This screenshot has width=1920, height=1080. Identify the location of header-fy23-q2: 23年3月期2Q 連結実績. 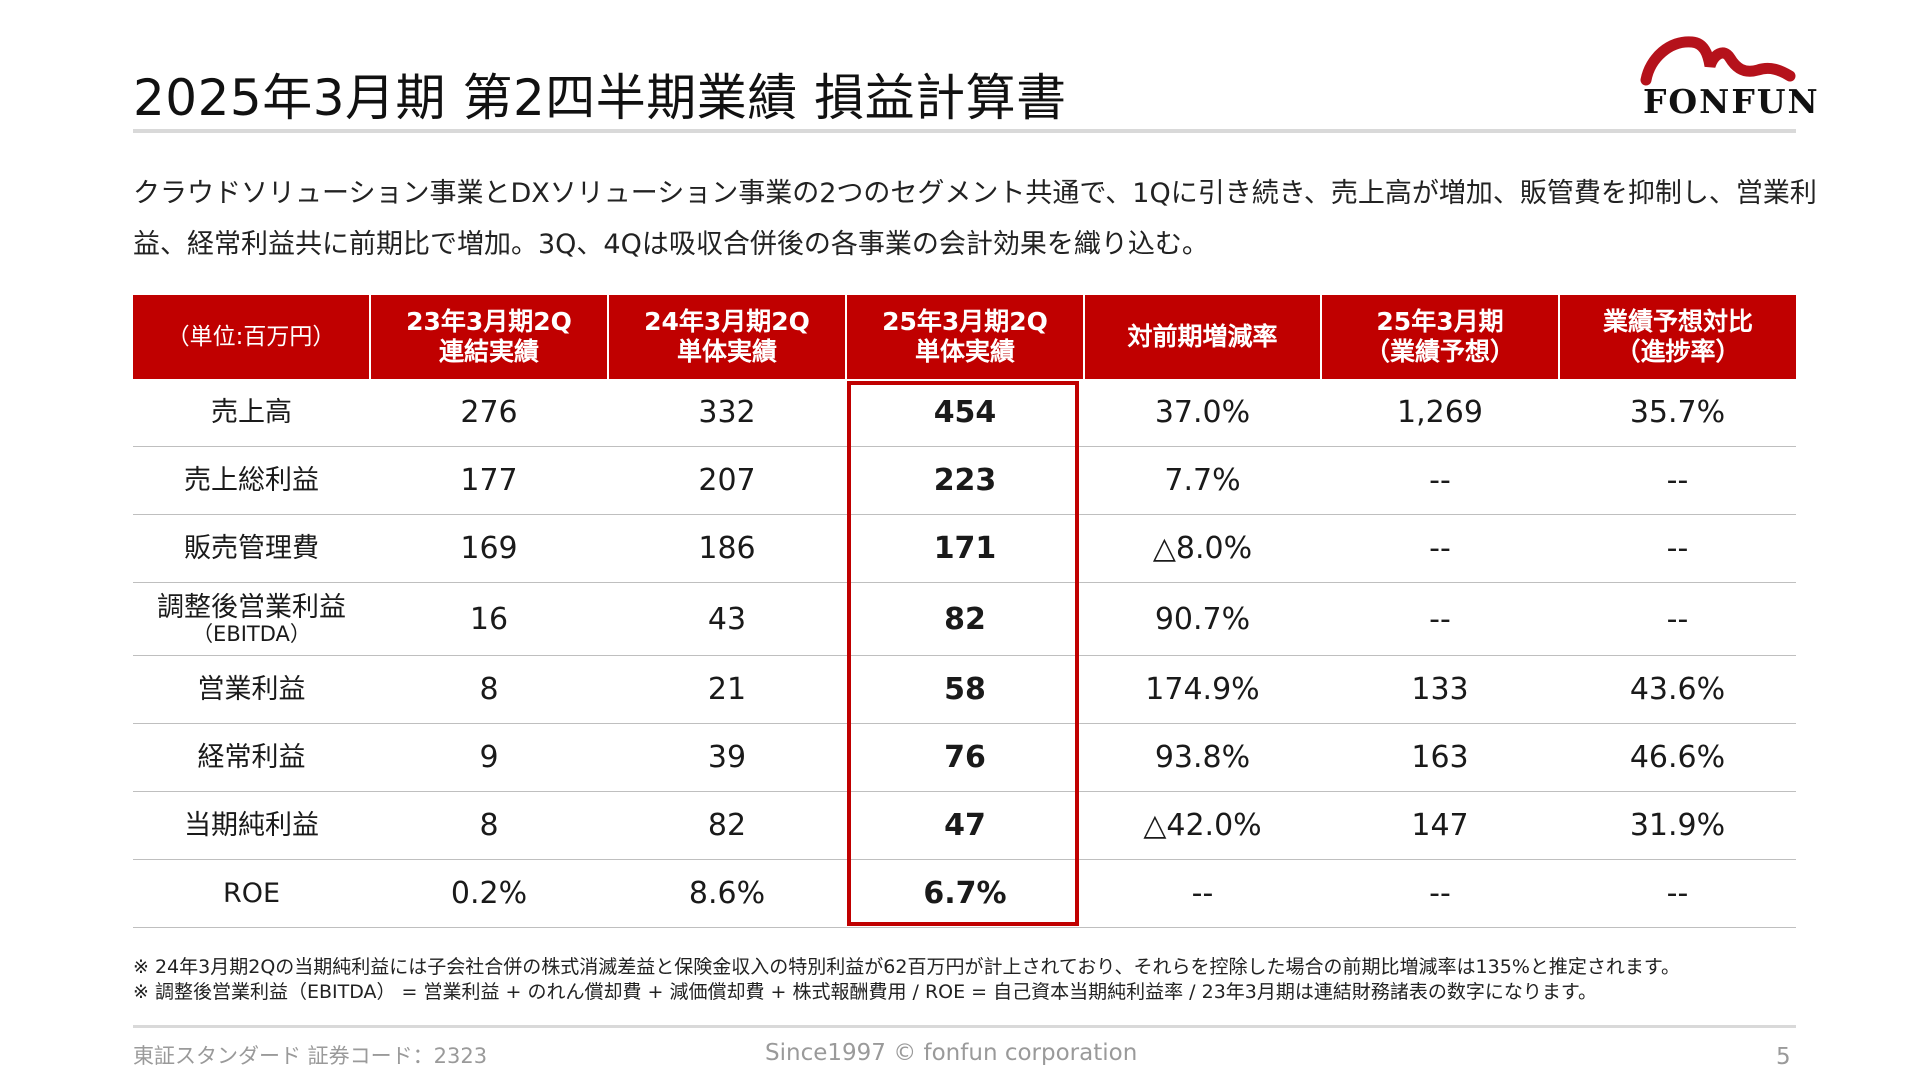
(488, 337).